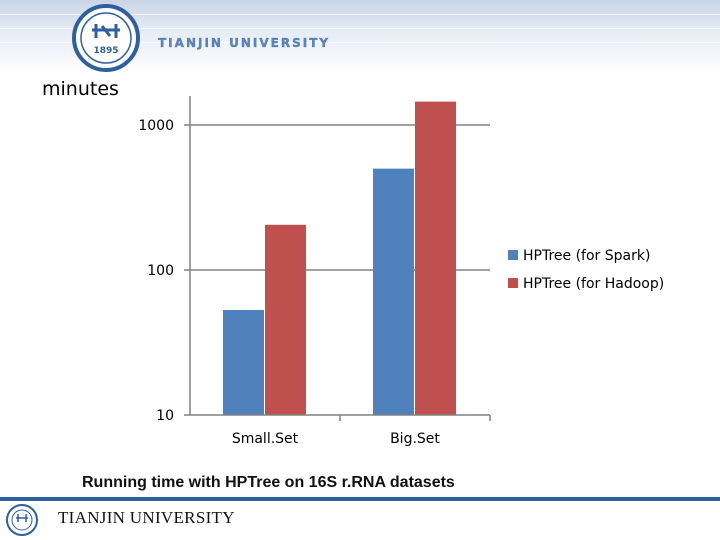 The image size is (720, 540). I want to click on y-tick-label: 1000, so click(156, 126).